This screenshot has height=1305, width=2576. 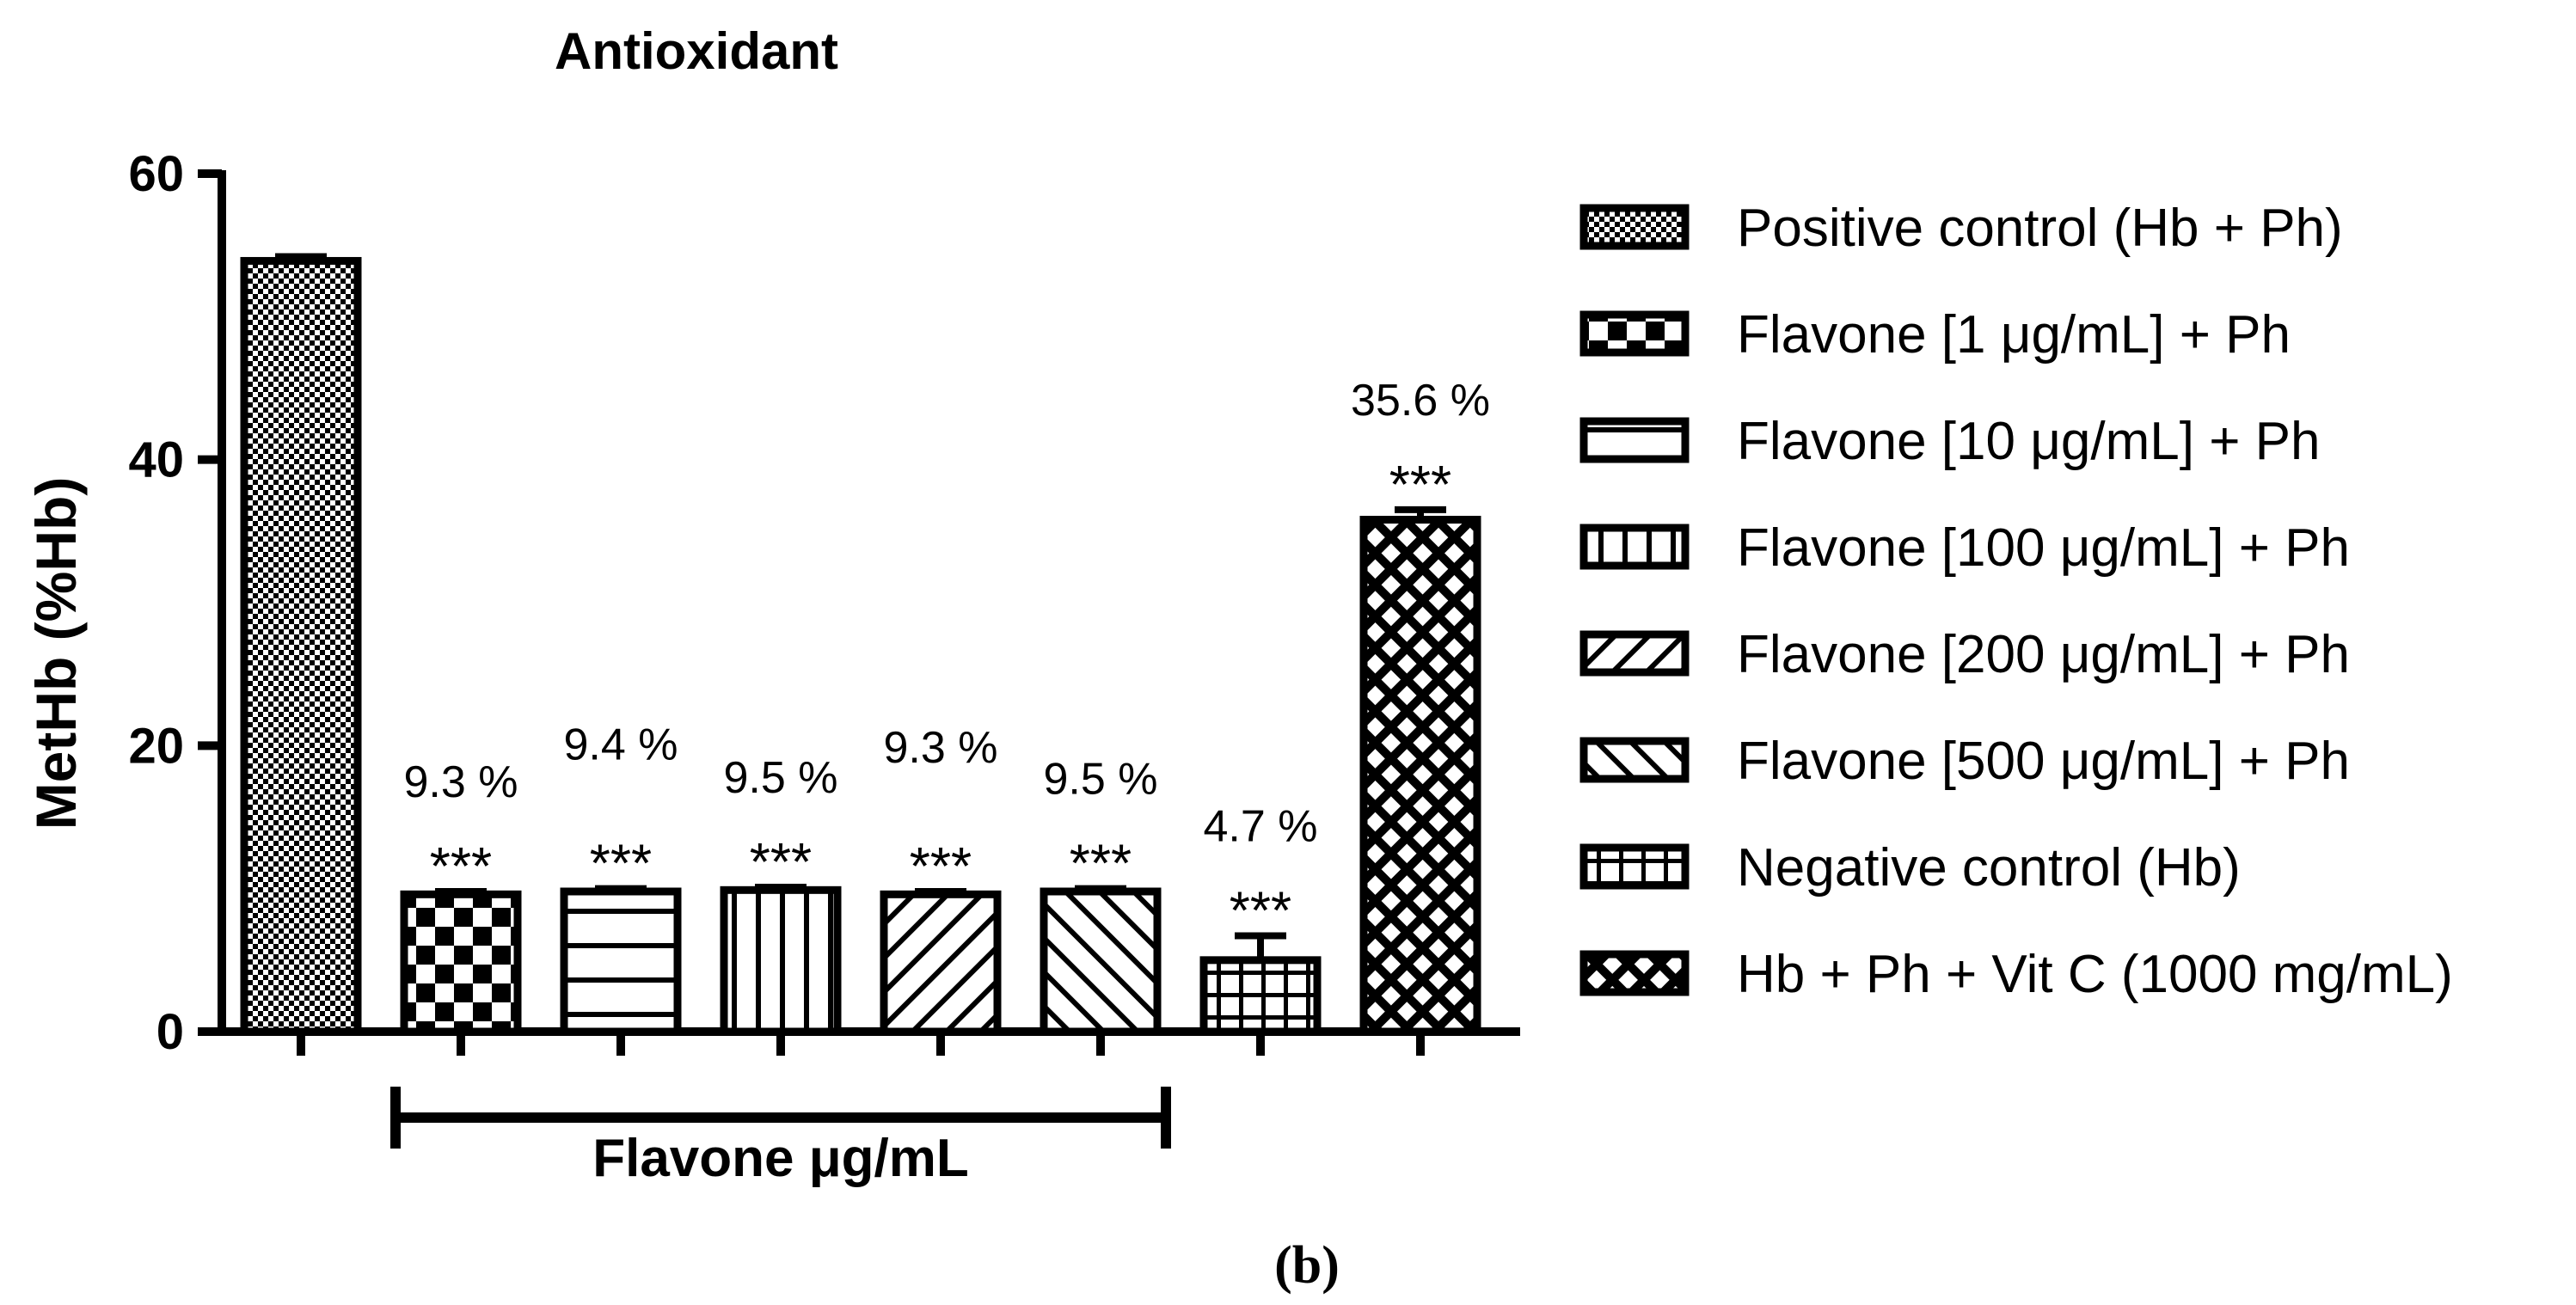 I want to click on significance-label-6: ***, so click(x=1101, y=864).